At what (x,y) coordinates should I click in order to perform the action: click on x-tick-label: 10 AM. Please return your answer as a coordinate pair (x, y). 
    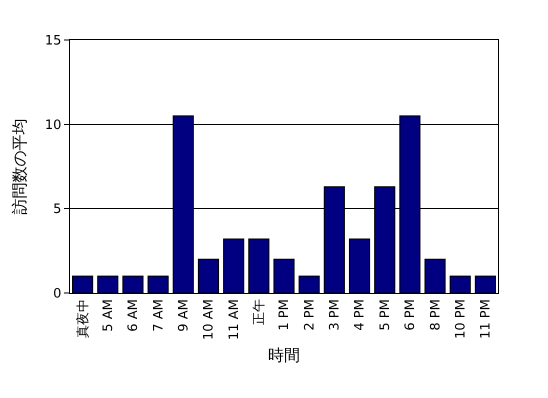
    Looking at the image, I should click on (209, 319).